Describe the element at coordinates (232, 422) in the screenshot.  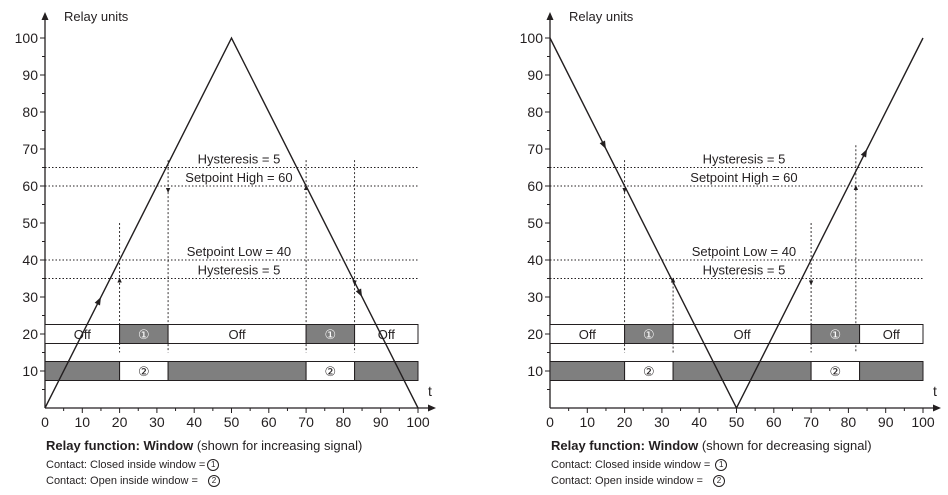
I see `left-x-tick-label: 50` at that location.